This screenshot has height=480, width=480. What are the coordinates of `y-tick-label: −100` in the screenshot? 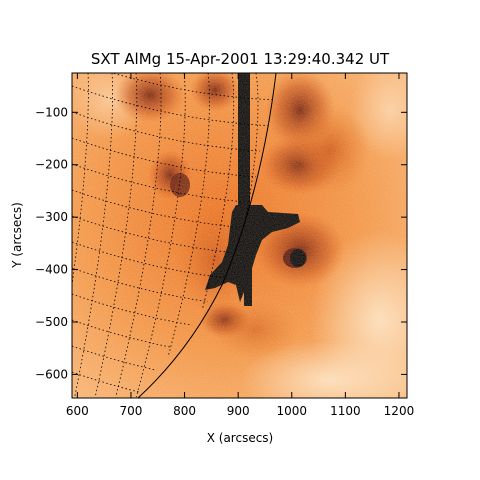 It's located at (51, 112).